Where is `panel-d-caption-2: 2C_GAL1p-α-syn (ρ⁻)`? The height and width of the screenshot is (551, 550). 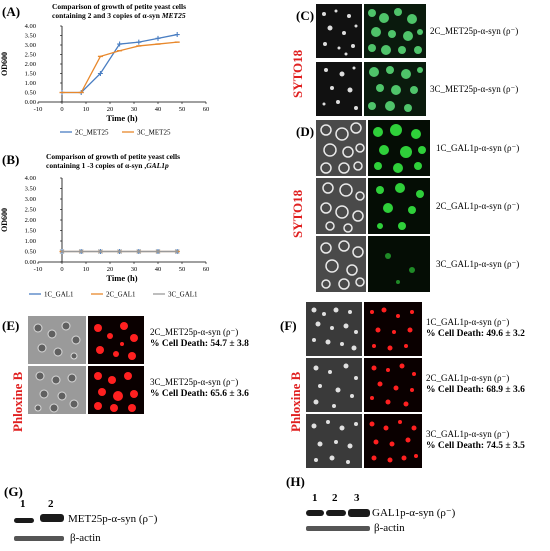
panel-d-caption-2: 2C_GAL1p-α-syn (ρ⁻) is located at coordinates (478, 206).